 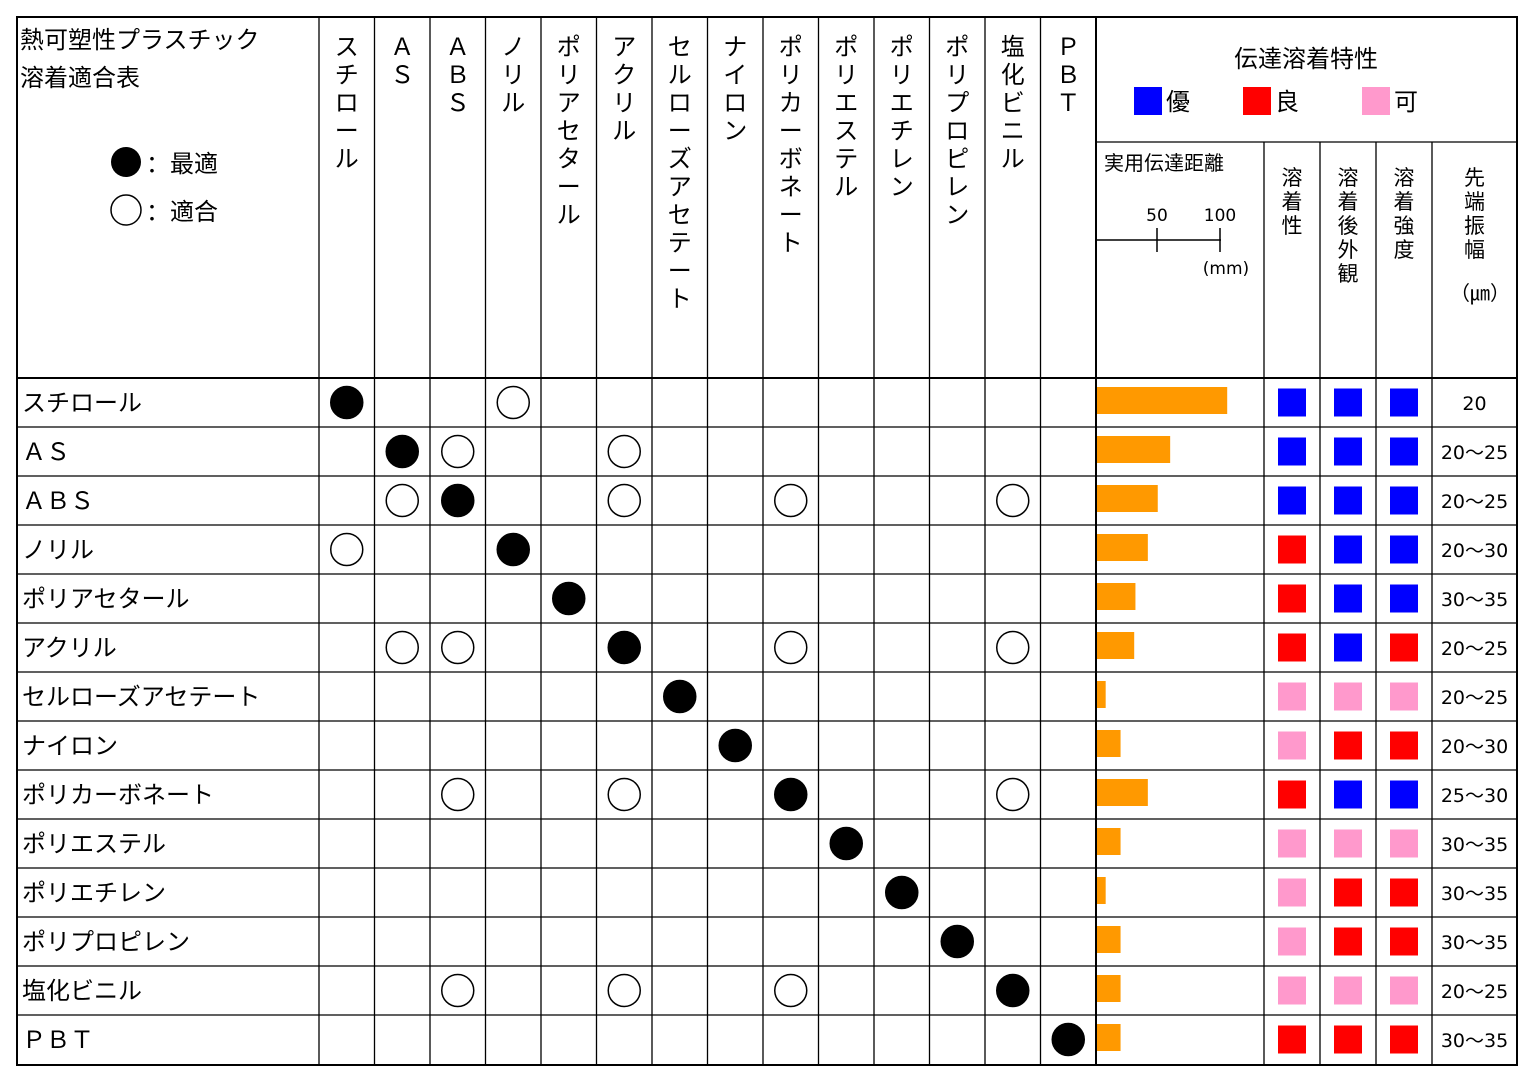 I want to click on row-label: ノリル, so click(x=58, y=550).